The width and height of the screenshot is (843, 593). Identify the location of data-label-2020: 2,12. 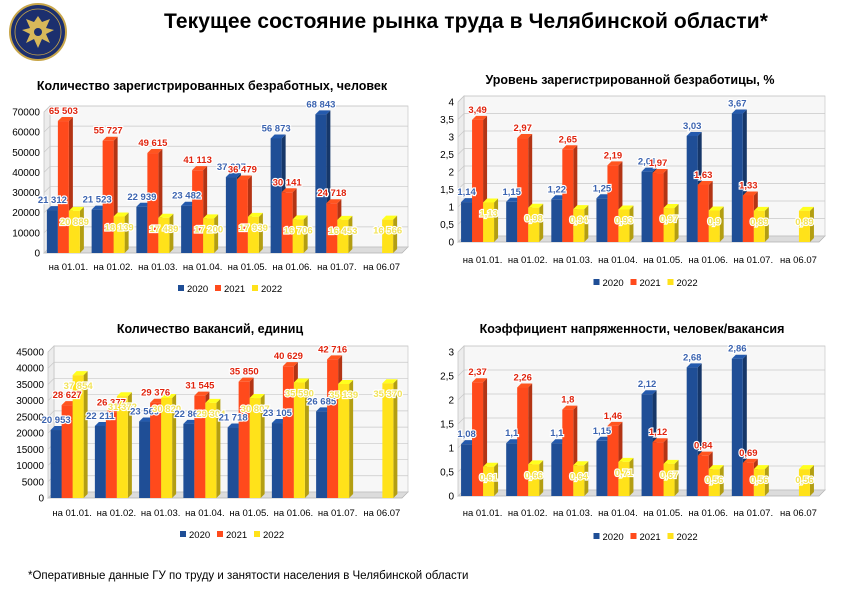
(647, 384).